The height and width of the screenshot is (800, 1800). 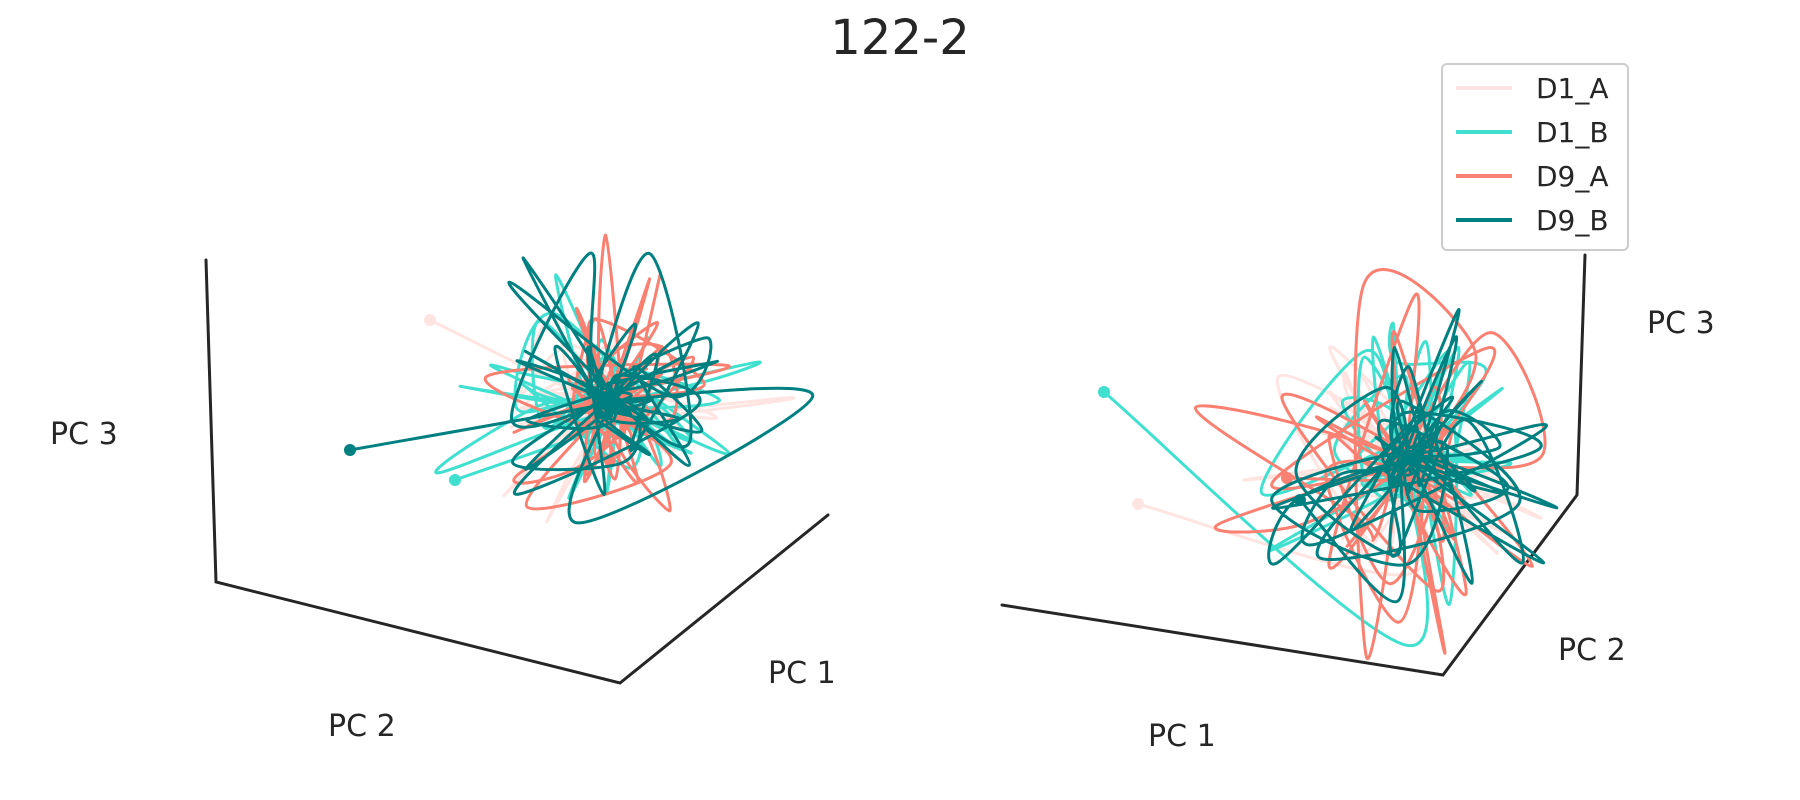 I want to click on left-trajectory-d9-b, so click(x=582, y=388).